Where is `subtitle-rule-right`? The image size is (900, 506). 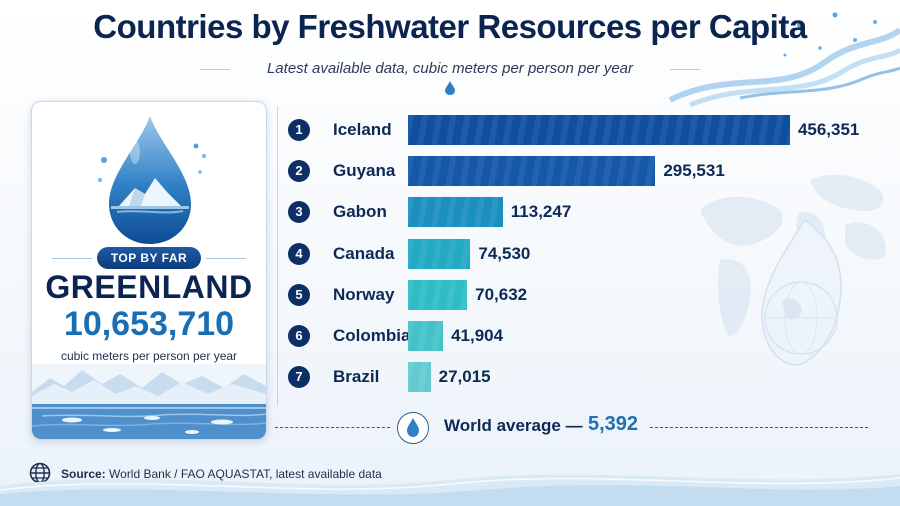
subtitle-rule-right is located at coordinates (685, 69).